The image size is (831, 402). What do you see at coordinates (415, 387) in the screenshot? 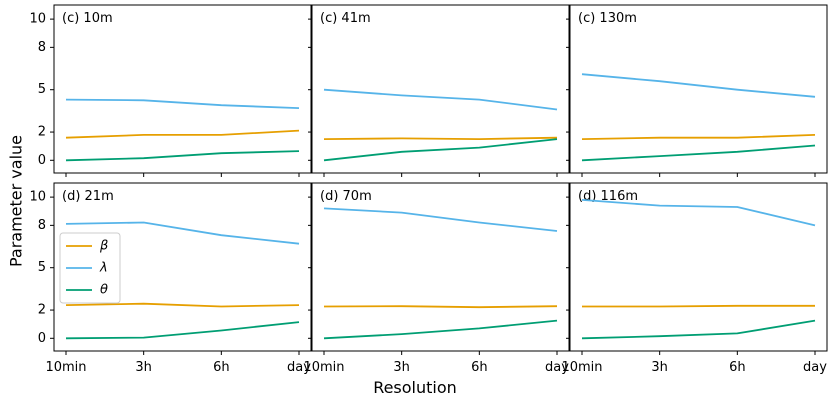
I see `x-axis-title: Resolution` at bounding box center [415, 387].